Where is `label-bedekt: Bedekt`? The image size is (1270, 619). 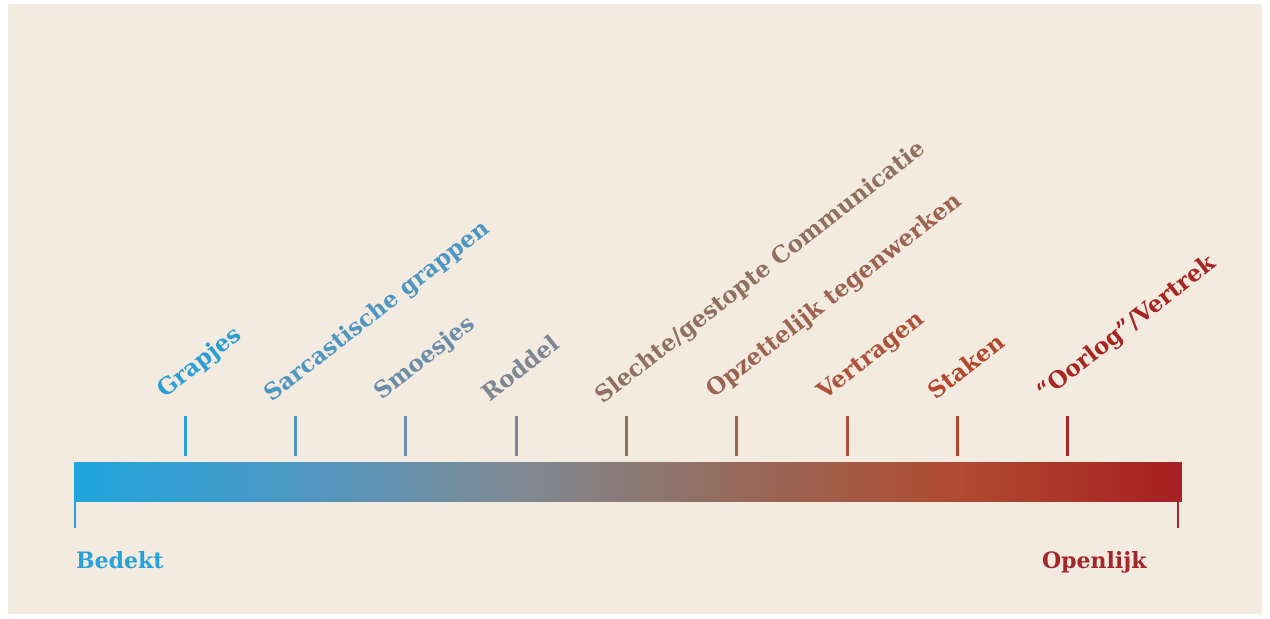
label-bedekt: Bedekt is located at coordinates (120, 561).